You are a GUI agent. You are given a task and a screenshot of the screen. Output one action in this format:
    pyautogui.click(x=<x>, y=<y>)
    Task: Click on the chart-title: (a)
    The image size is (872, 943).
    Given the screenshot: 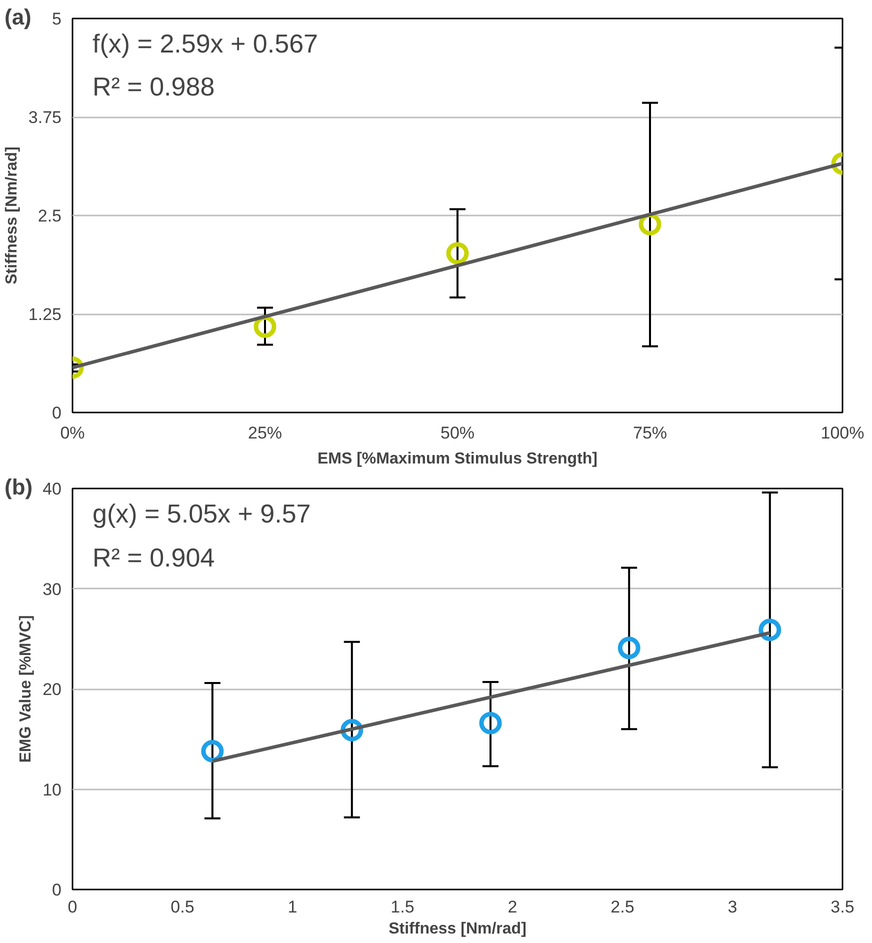 What is the action you would take?
    pyautogui.click(x=18, y=17)
    